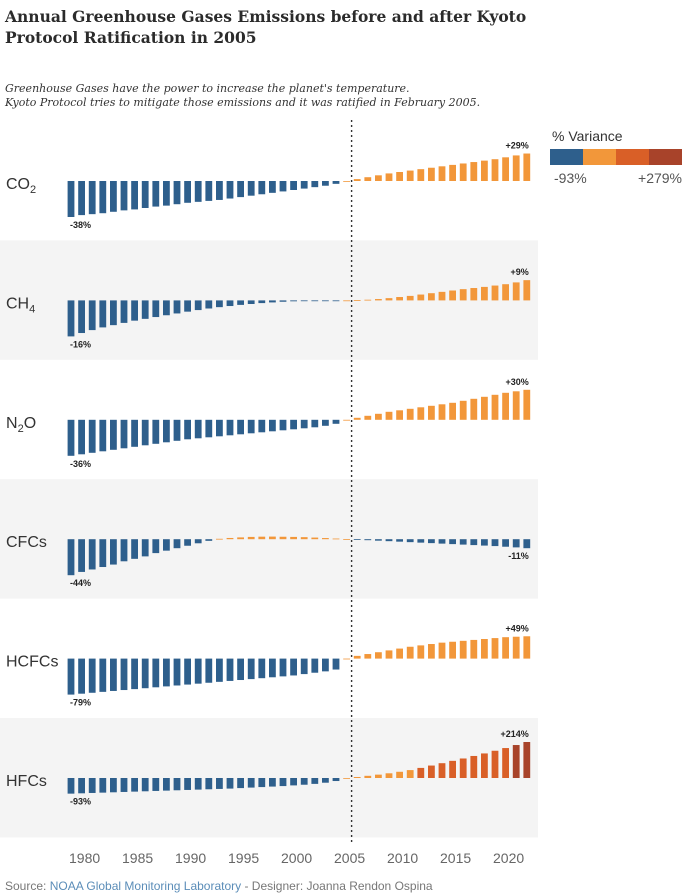 This screenshot has width=687, height=896. I want to click on bar-n-1981, so click(92, 436).